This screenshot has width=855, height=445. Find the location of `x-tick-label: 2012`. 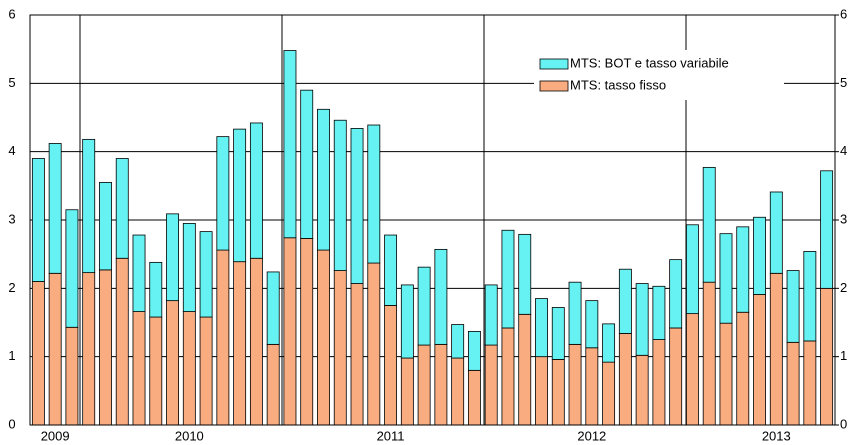

x-tick-label: 2012 is located at coordinates (591, 435).